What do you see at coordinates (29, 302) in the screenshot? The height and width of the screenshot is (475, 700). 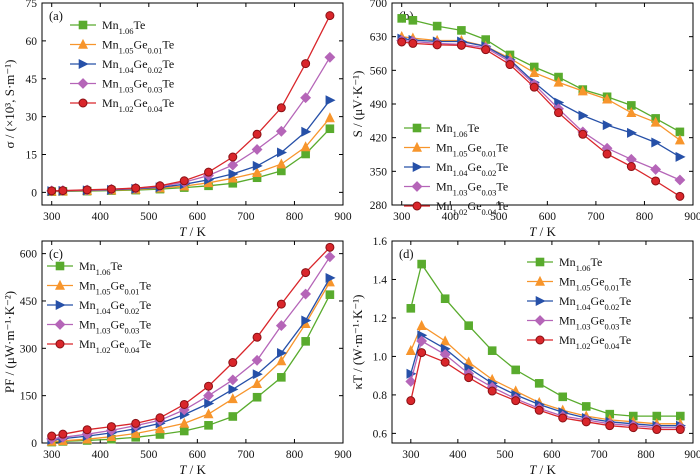 I see `y-tick-label: 450` at bounding box center [29, 302].